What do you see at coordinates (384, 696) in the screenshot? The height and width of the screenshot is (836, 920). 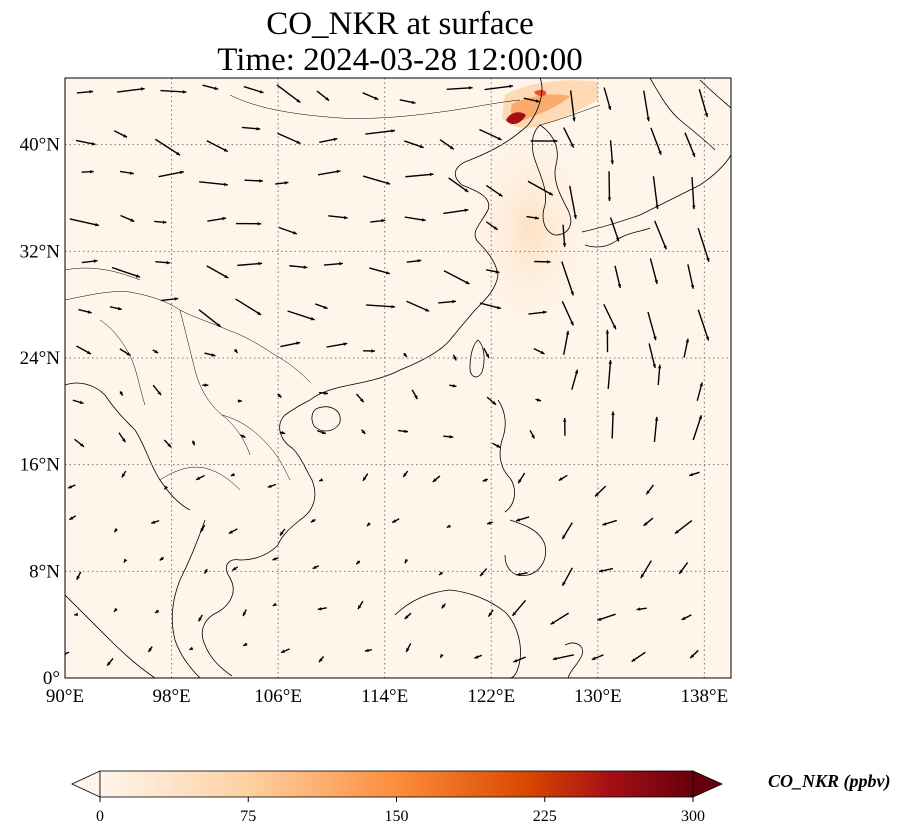 I see `lon-tick-label: 114°E` at bounding box center [384, 696].